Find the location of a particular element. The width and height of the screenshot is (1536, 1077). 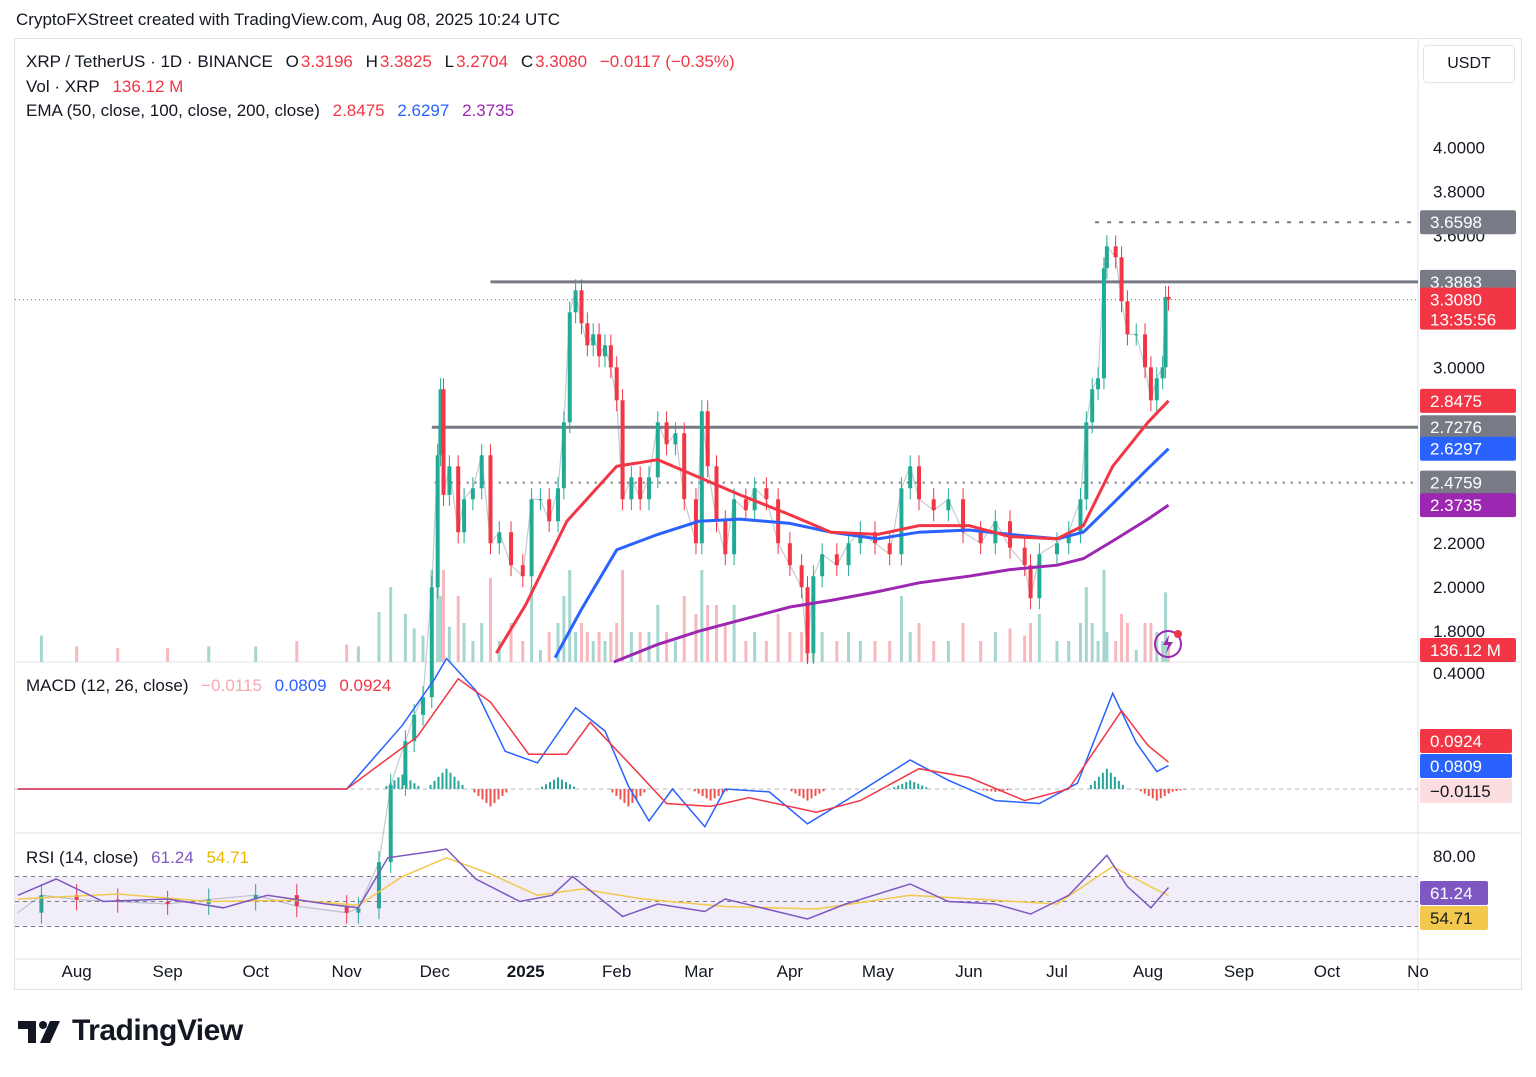

rsi-badge-label: 54.71 is located at coordinates (1451, 918).